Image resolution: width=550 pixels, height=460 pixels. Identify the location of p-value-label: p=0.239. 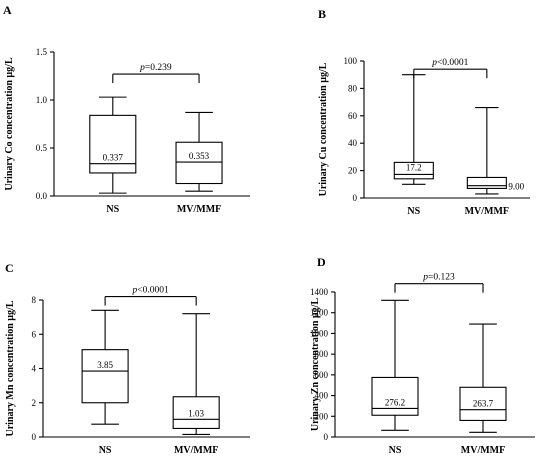
(155, 68).